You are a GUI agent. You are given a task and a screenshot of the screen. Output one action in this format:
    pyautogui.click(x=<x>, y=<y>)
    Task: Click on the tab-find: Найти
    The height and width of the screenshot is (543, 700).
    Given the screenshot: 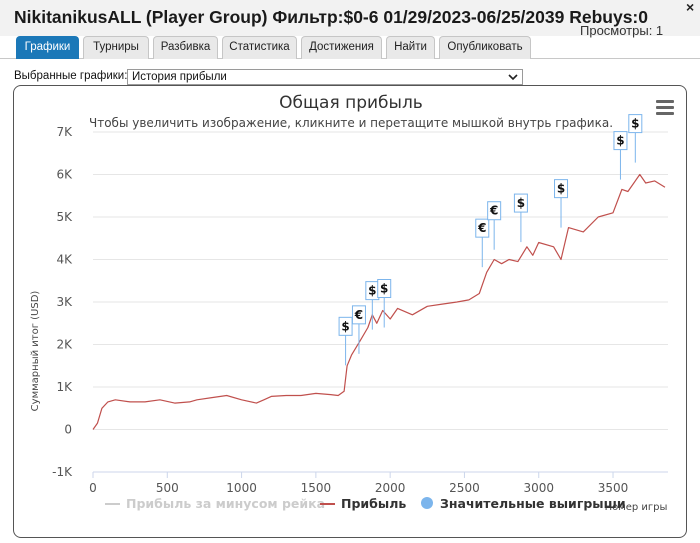 What is the action you would take?
    pyautogui.click(x=410, y=47)
    